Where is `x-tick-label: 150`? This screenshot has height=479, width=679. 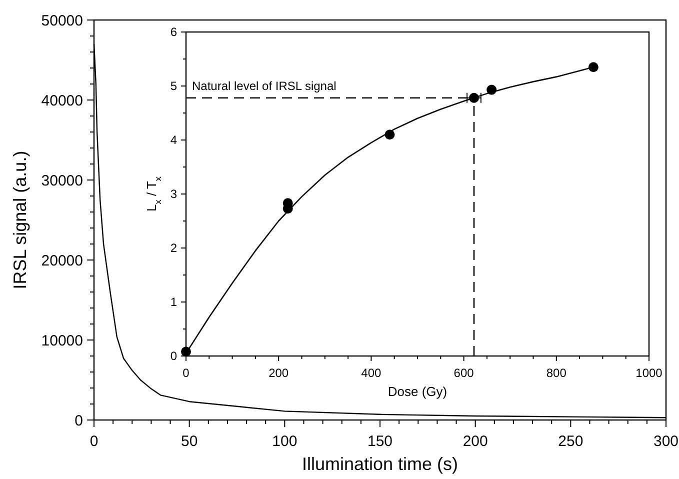 x-tick-label: 150 is located at coordinates (380, 441).